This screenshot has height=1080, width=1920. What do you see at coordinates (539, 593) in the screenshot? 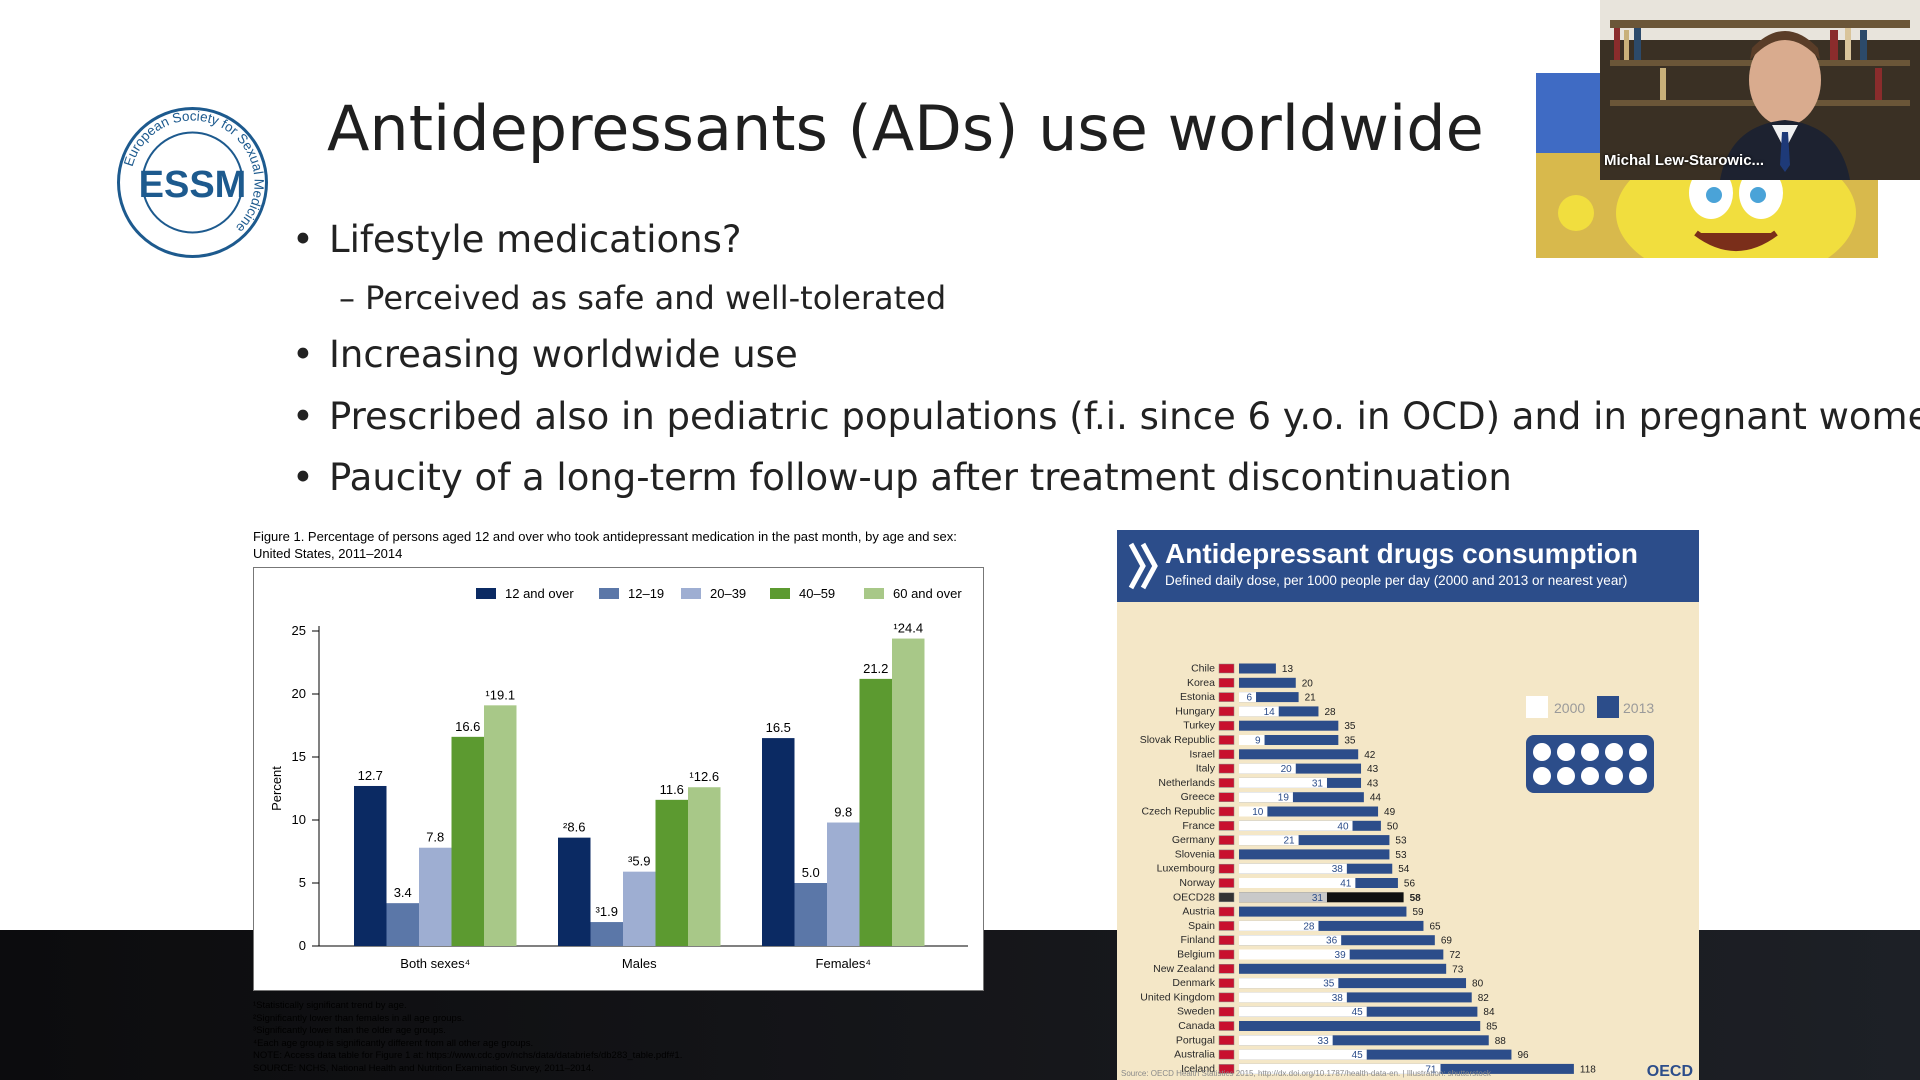
I see `legend-label: 12 and over` at bounding box center [539, 593].